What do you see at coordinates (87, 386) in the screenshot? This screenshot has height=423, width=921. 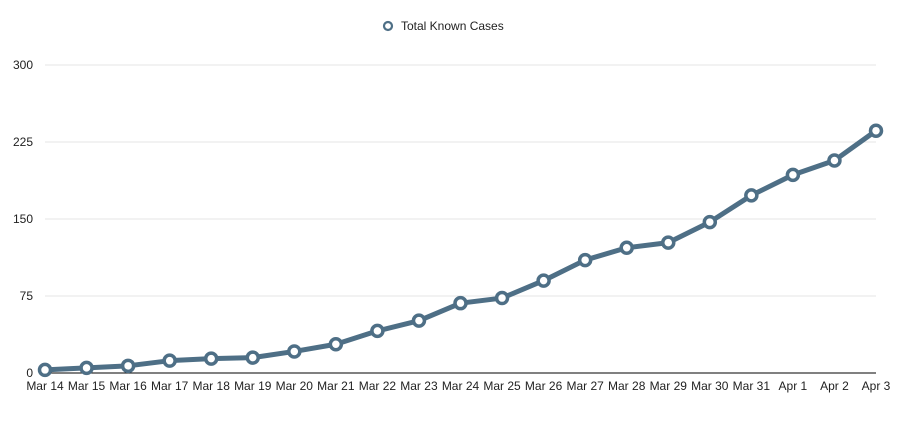 I see `x-tick-label-mar-15: Mar 15` at bounding box center [87, 386].